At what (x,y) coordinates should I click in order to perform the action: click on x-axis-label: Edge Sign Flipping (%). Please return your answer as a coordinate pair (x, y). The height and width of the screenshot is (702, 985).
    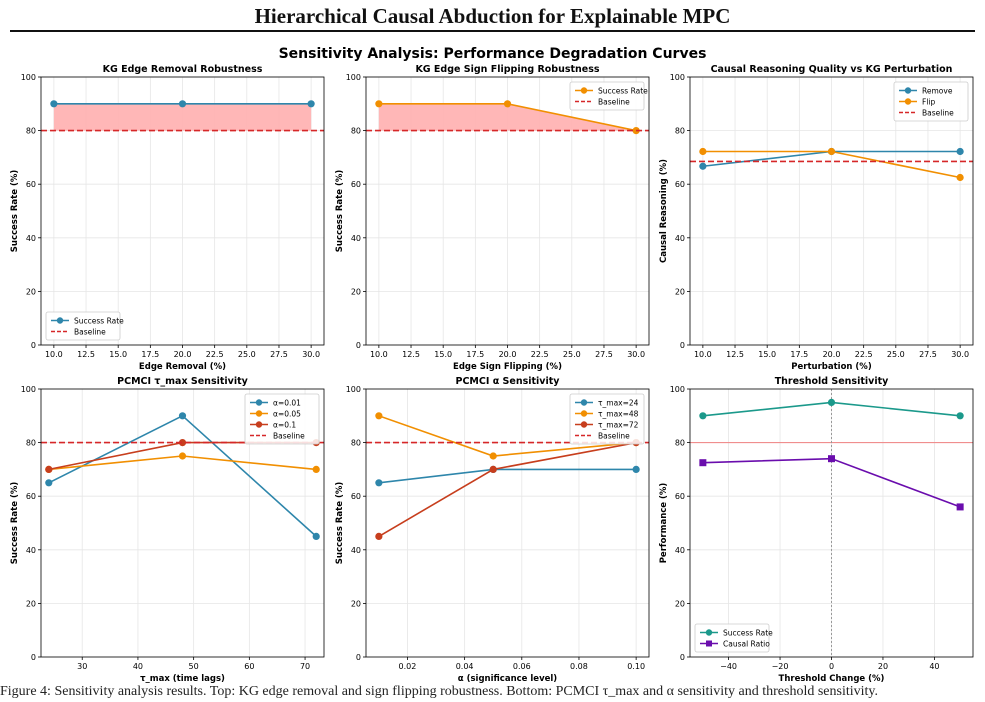
    Looking at the image, I should click on (507, 367).